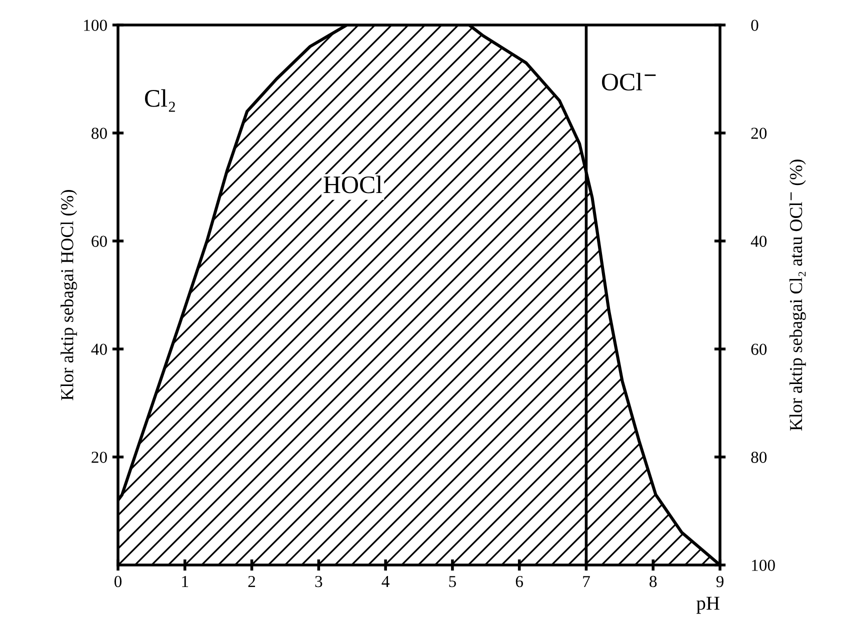  What do you see at coordinates (759, 133) in the screenshot?
I see `y2-tick-label: 20` at bounding box center [759, 133].